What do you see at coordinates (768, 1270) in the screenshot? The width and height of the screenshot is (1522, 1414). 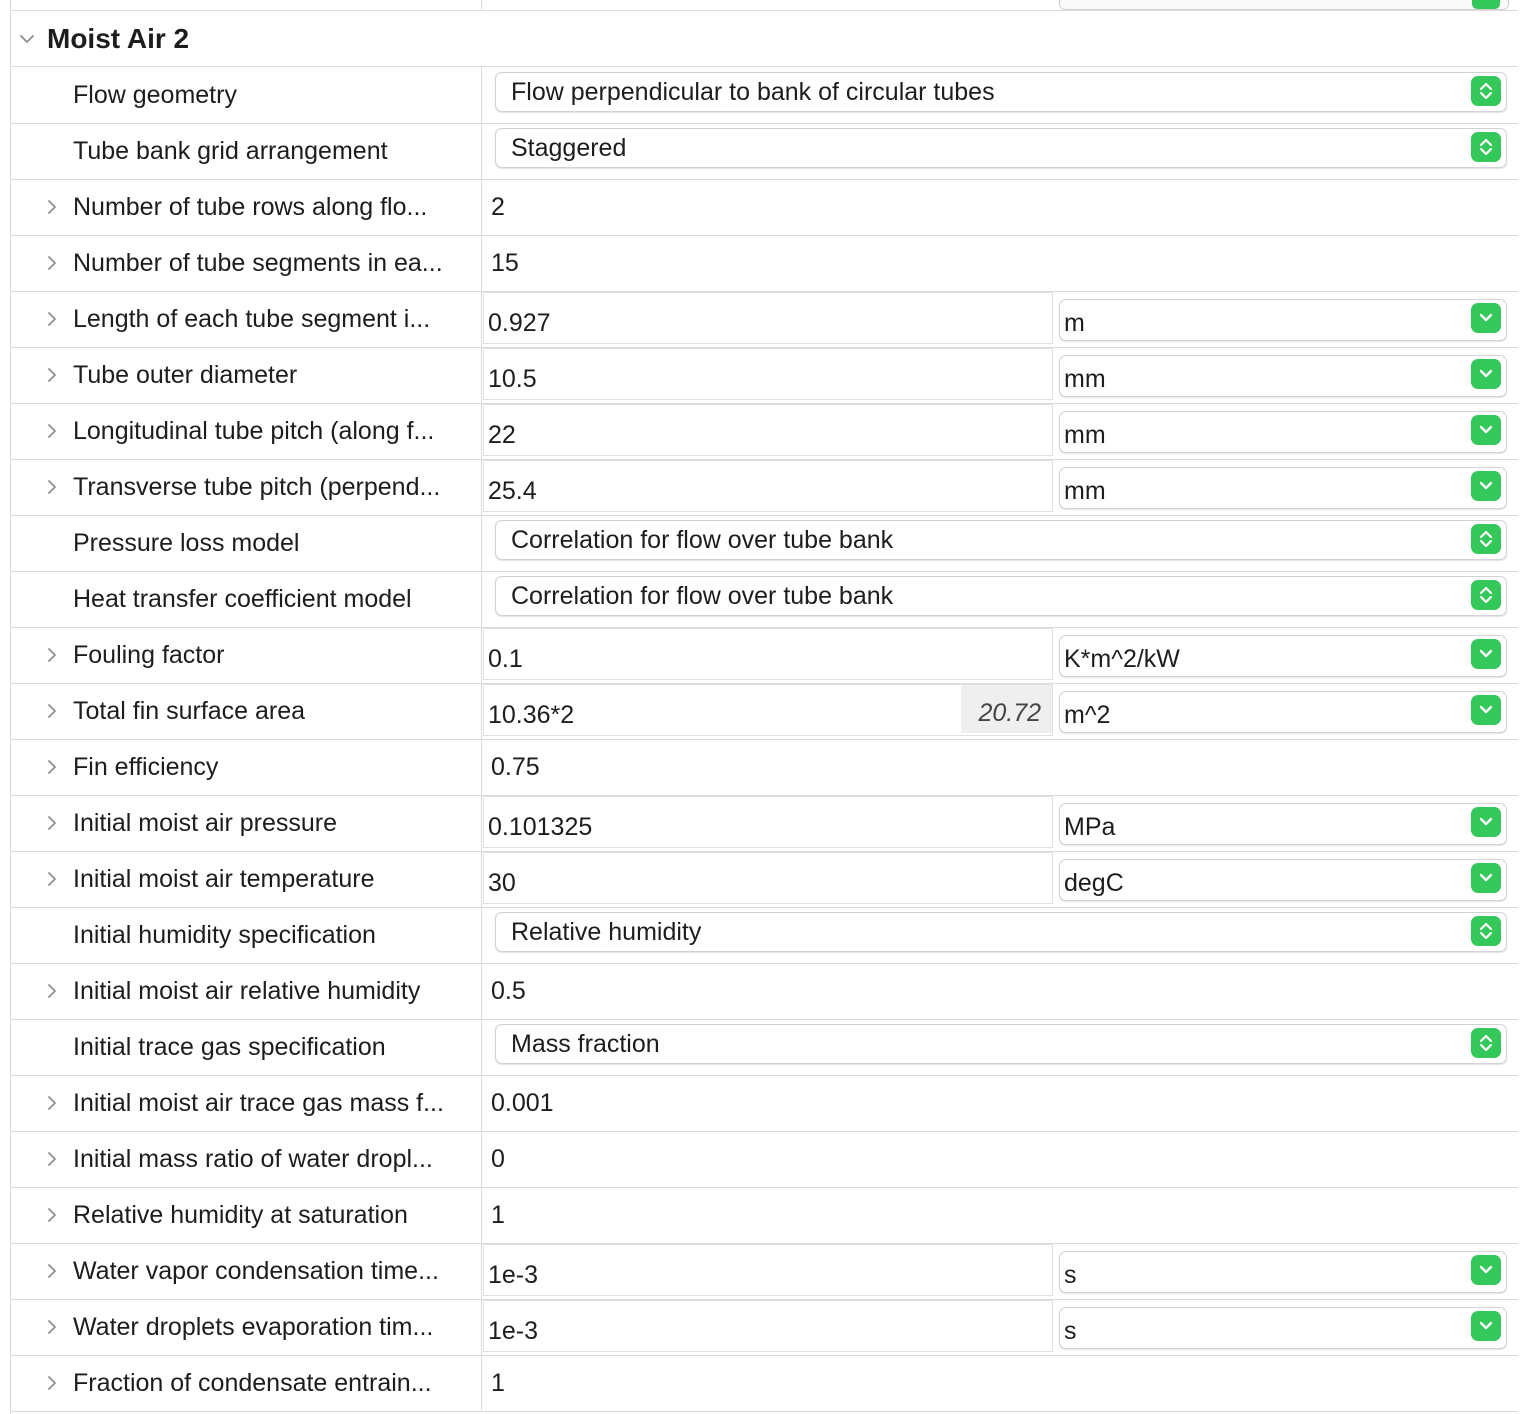 I see `water-vapor-condensation-time-value-field: 1e-3` at bounding box center [768, 1270].